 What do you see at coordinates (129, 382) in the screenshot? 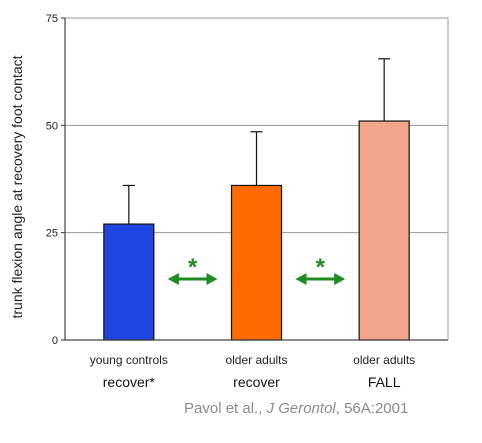
I see `x-category-sublabel: recover*` at bounding box center [129, 382].